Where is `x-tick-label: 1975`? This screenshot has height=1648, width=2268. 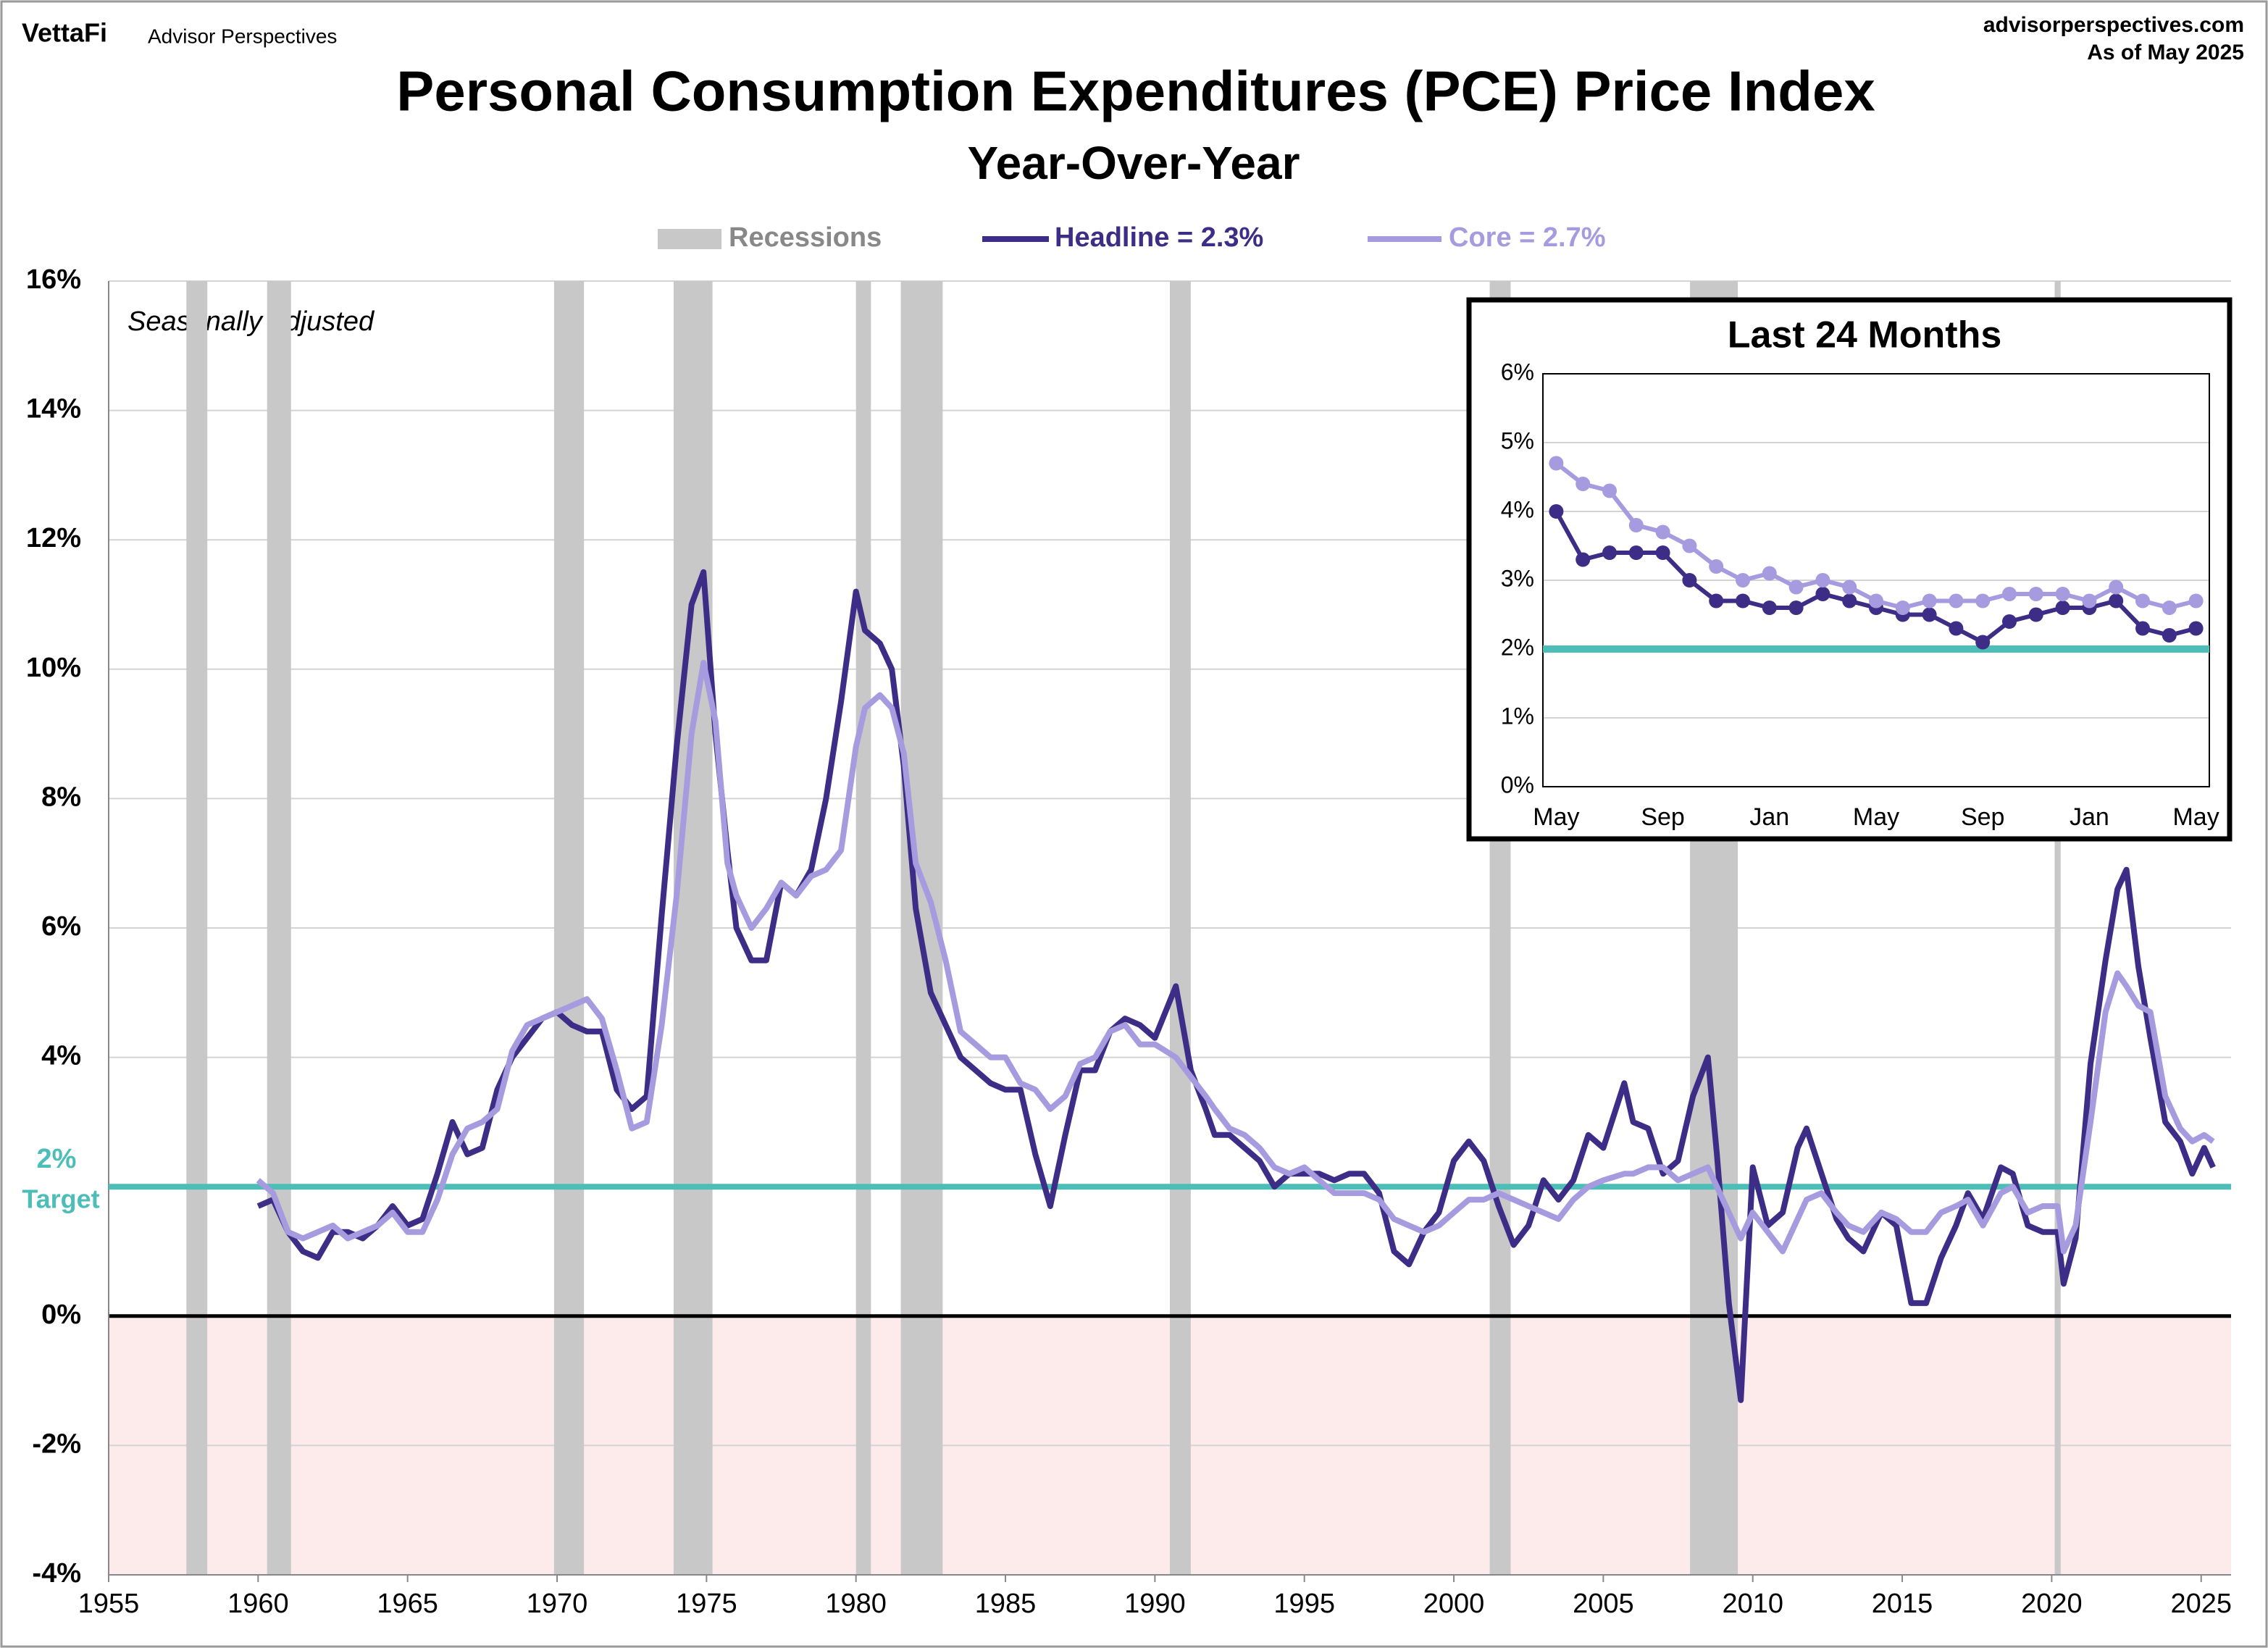
x-tick-label: 1975 is located at coordinates (707, 1604).